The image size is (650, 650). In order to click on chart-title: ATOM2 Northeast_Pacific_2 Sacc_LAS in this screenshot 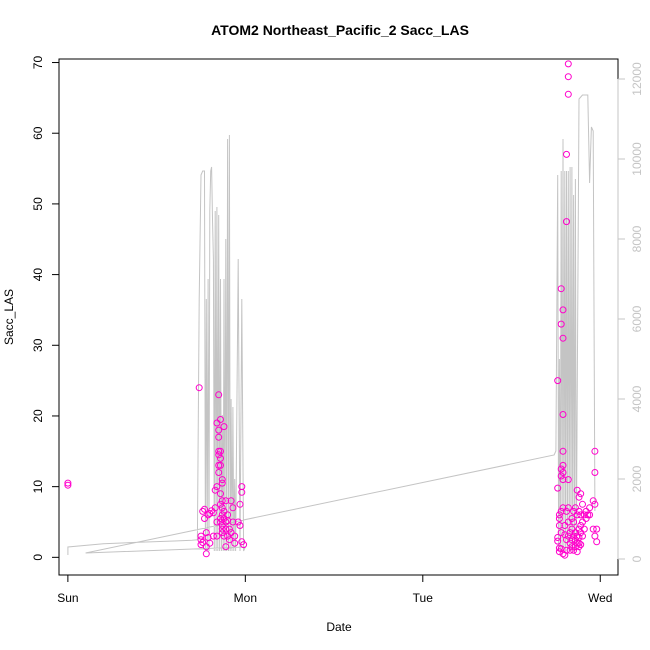, I will do `click(340, 30)`.